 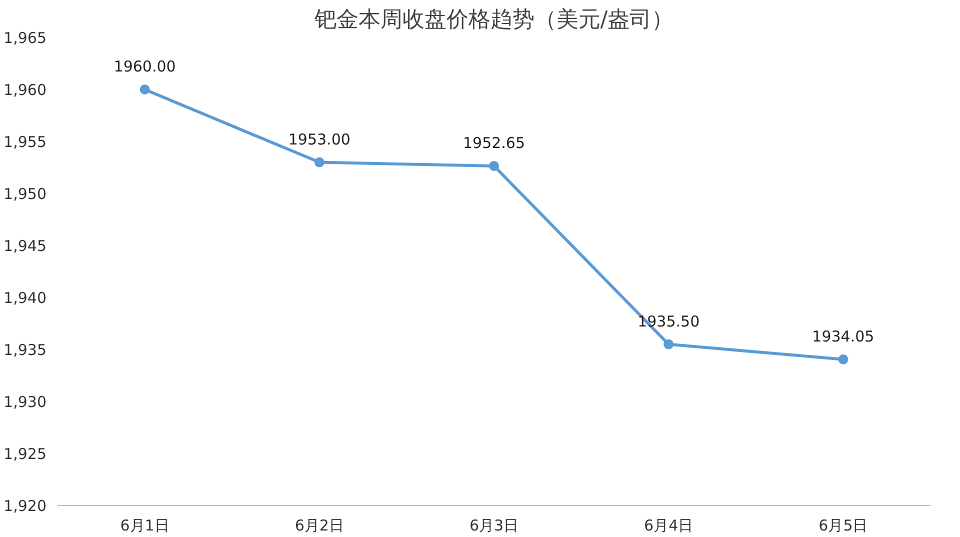 What do you see at coordinates (25, 142) in the screenshot?
I see `y-tick-label: 1,955` at bounding box center [25, 142].